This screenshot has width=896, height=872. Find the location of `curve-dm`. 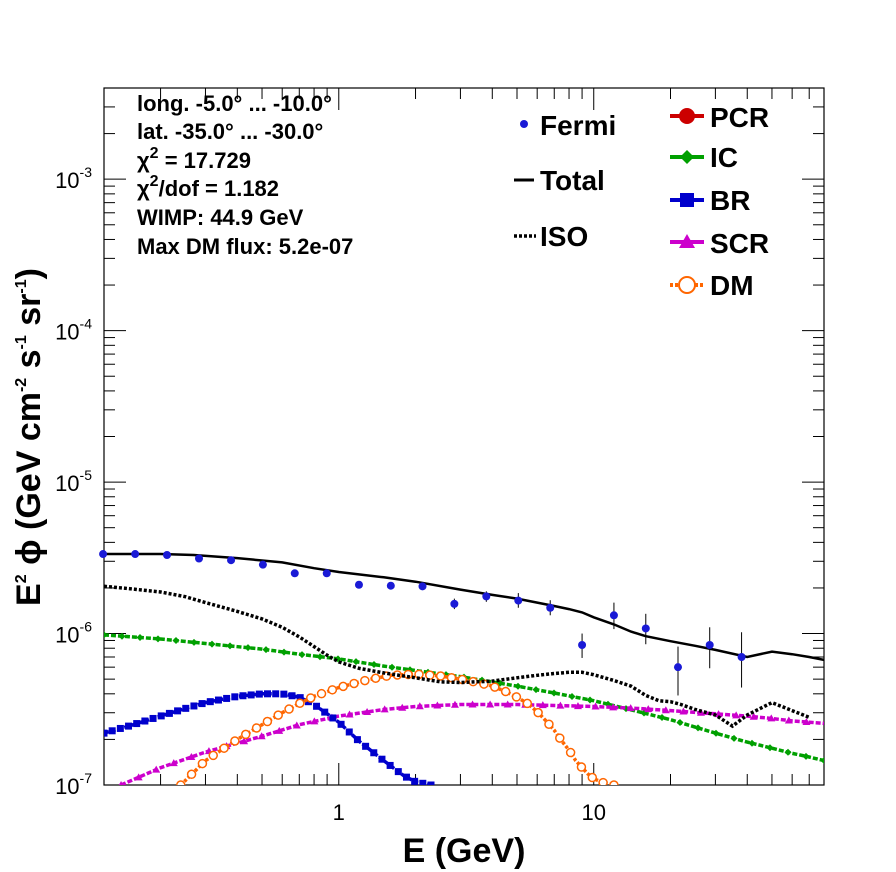

curve-dm is located at coordinates (397, 728).